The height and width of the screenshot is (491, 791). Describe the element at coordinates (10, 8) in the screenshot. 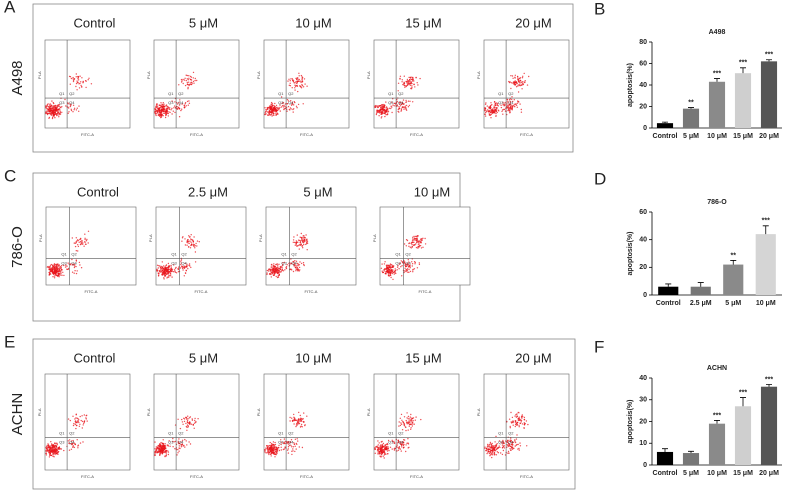

I see `panel-letter: A` at that location.